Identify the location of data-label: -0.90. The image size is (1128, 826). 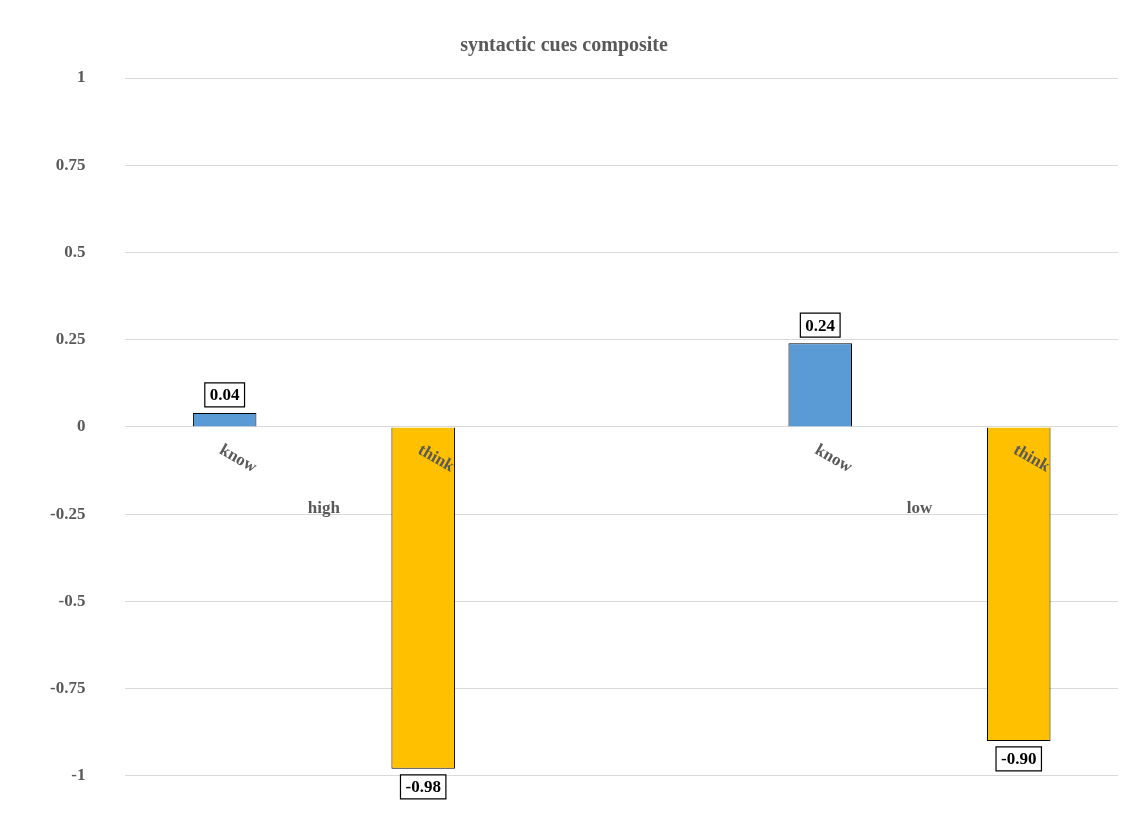
(1019, 759).